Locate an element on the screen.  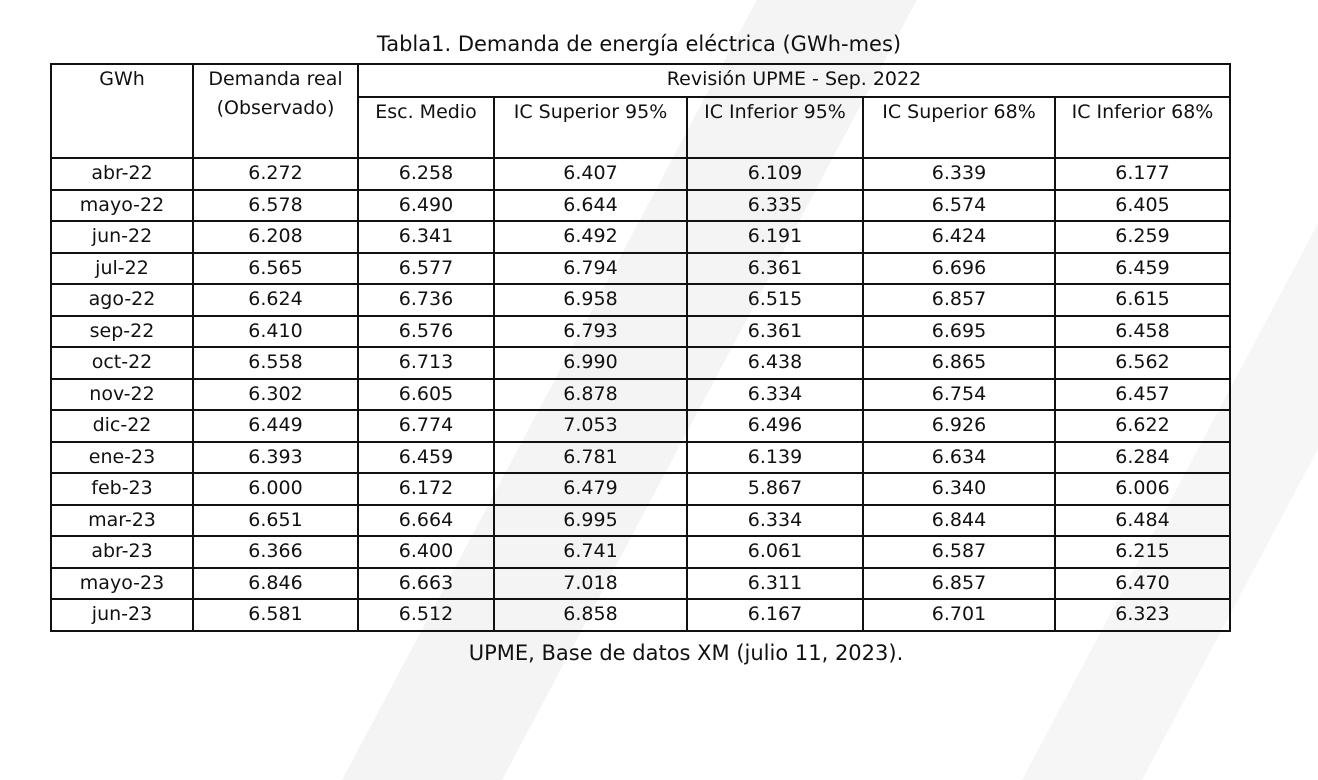
cell-month: mayo-22 is located at coordinates (122, 205).